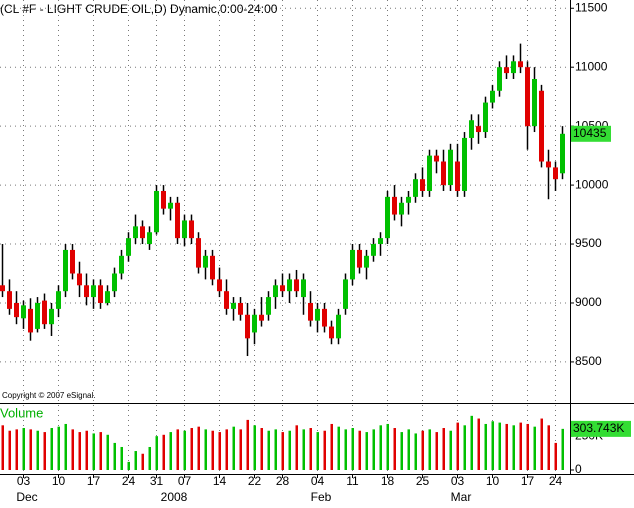 The height and width of the screenshot is (508, 634). I want to click on y-tick-label: 11500, so click(591, 7).